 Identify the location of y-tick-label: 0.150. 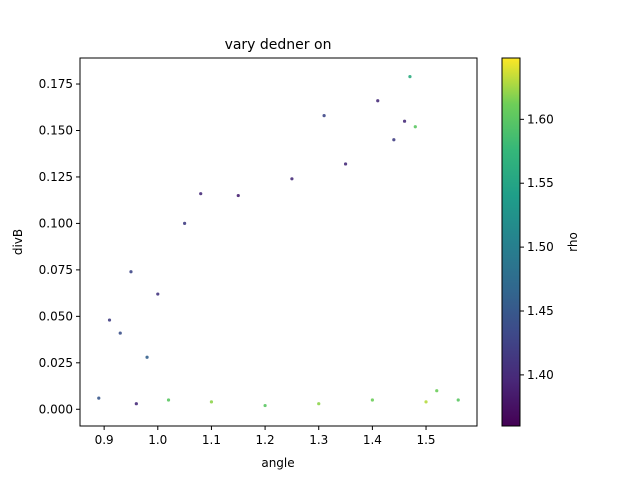
(56, 130).